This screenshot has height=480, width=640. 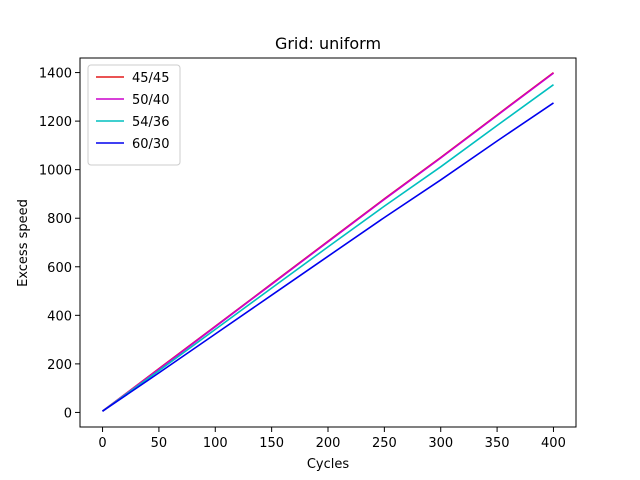 What do you see at coordinates (215, 443) in the screenshot?
I see `x-tick-label: 100` at bounding box center [215, 443].